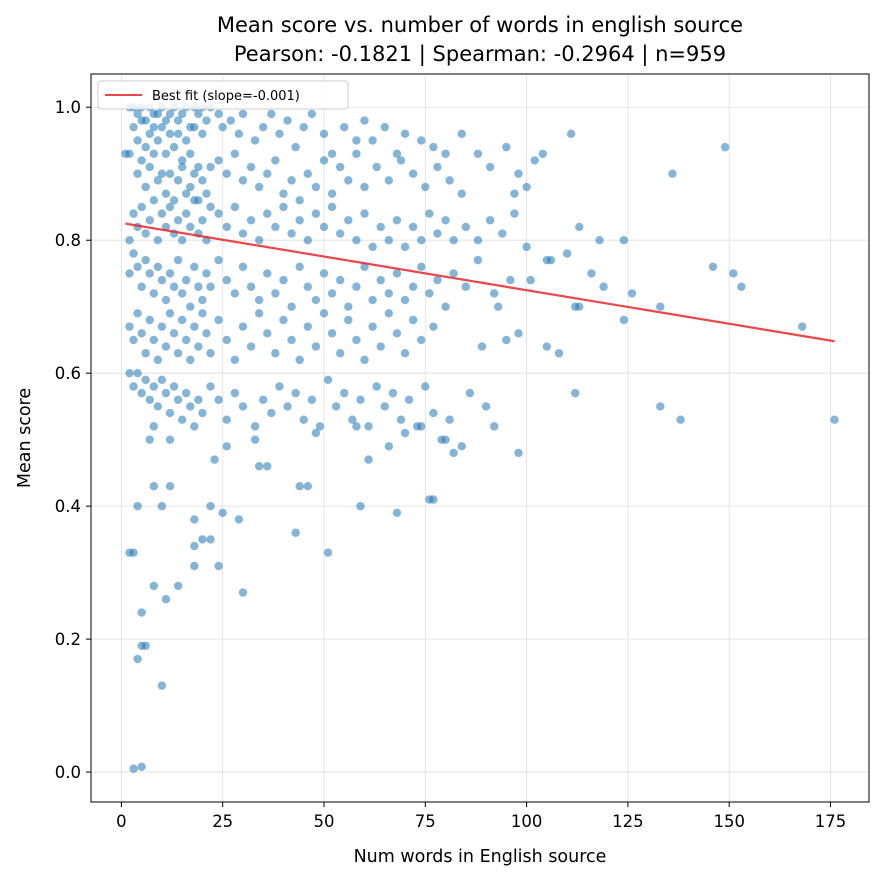  I want to click on y-tick-label: 0.8, so click(68, 240).